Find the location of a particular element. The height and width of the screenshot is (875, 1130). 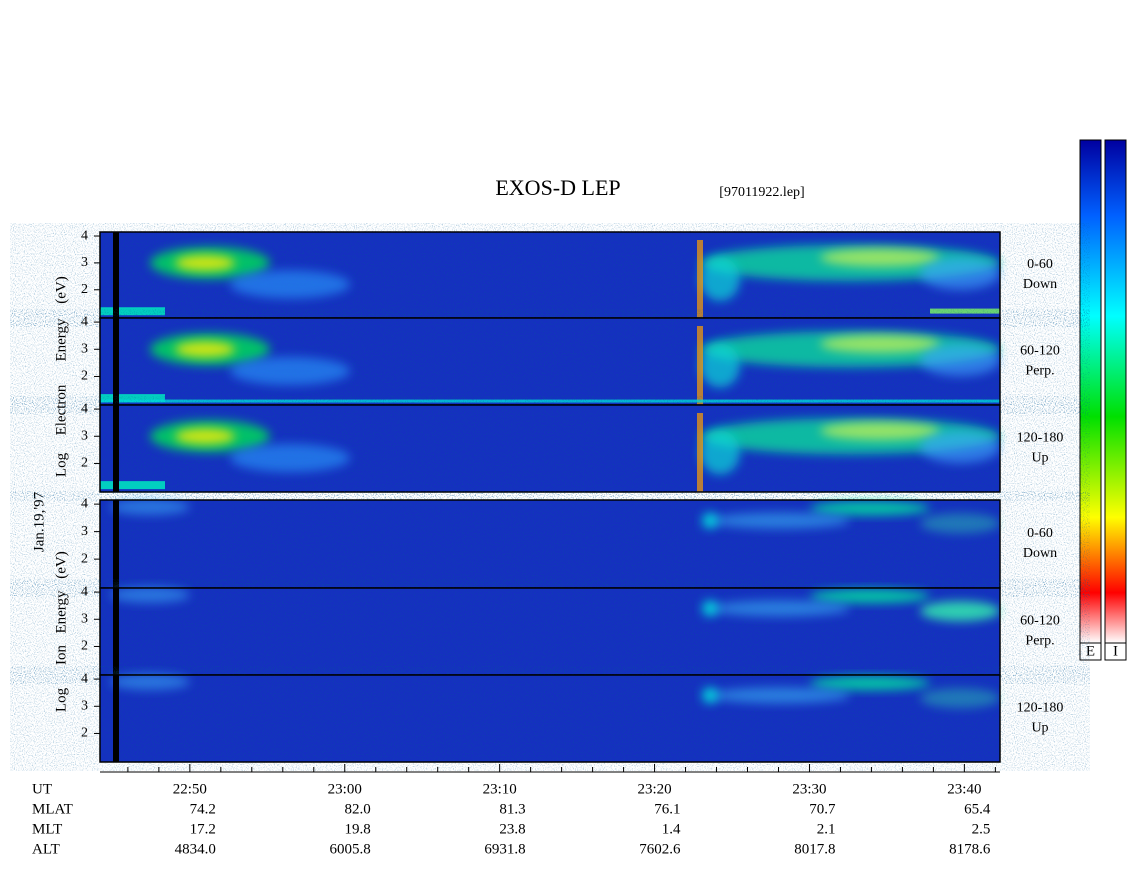

x-tick-label: 23:20 is located at coordinates (654, 789).